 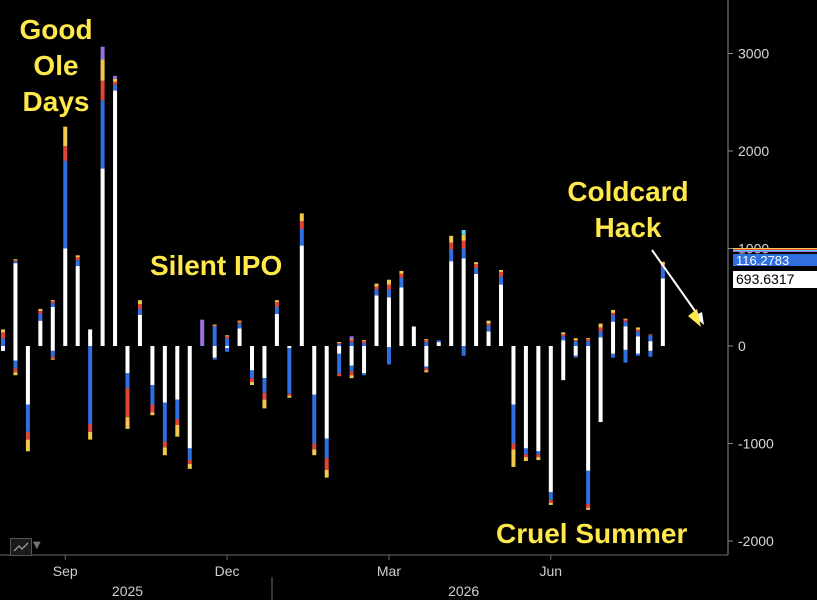 What do you see at coordinates (65, 571) in the screenshot?
I see `x-month-label: Sep` at bounding box center [65, 571].